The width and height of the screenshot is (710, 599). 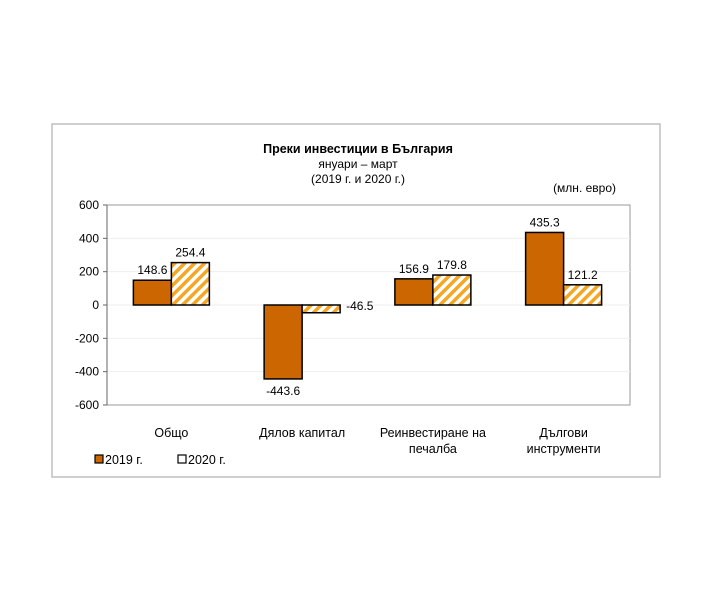 I want to click on y-tick-label: 0, so click(x=95, y=305).